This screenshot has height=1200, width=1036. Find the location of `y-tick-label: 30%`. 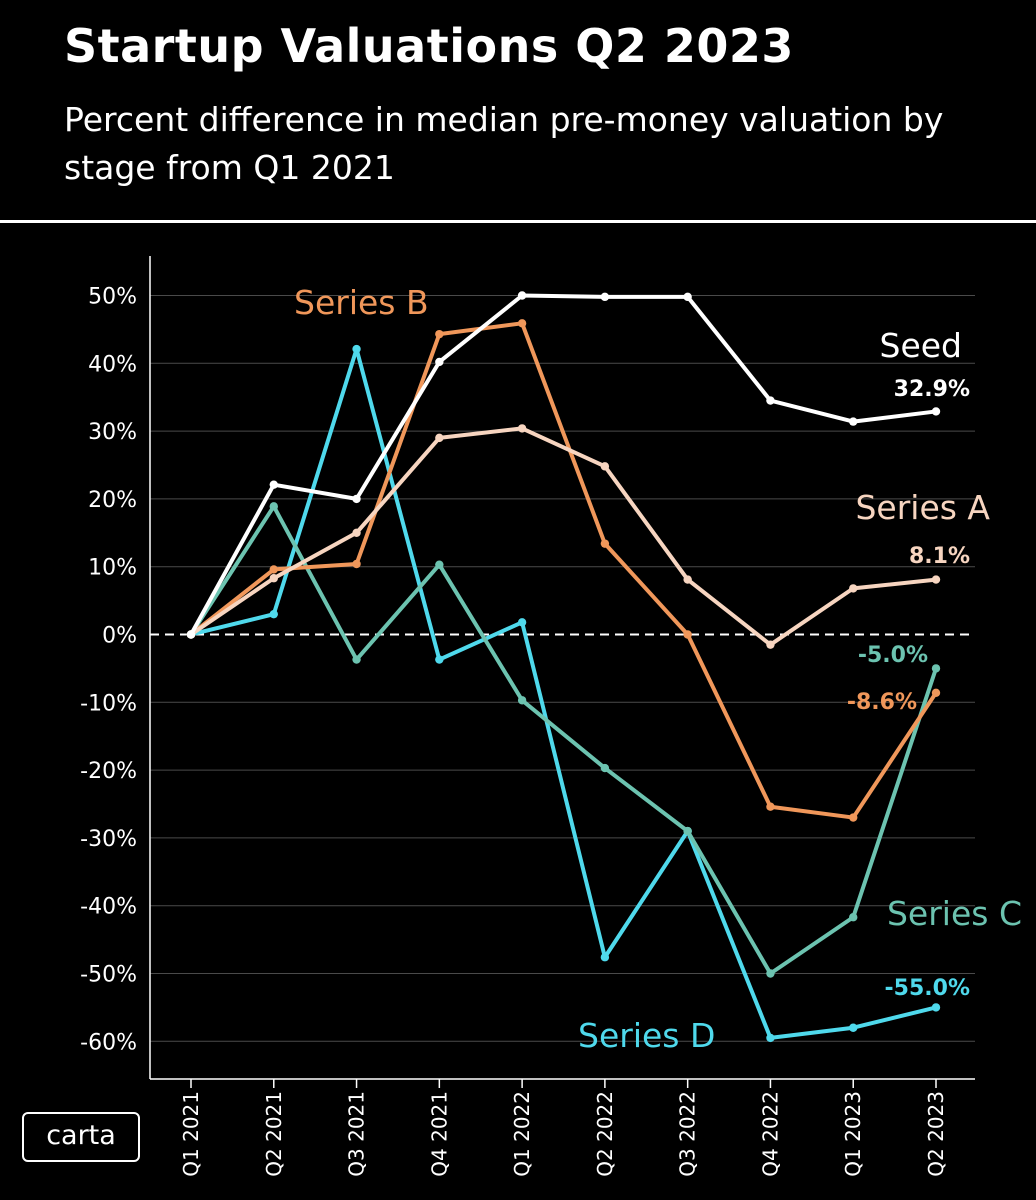

y-tick-label: 30% is located at coordinates (112, 432).